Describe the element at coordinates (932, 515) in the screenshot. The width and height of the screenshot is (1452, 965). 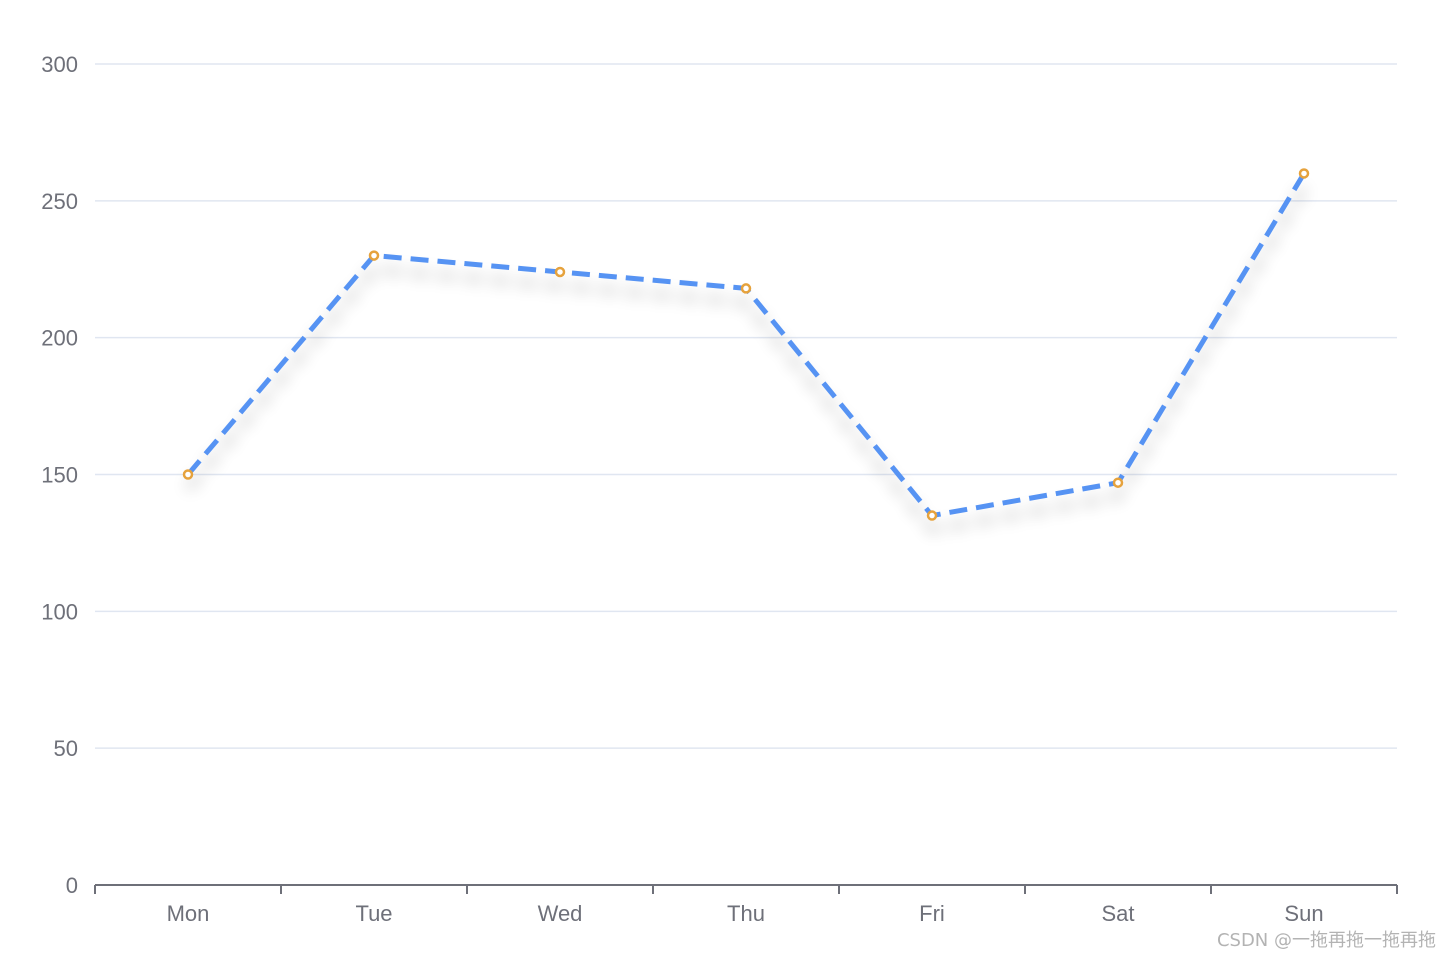
I see `data-point-fri` at that location.